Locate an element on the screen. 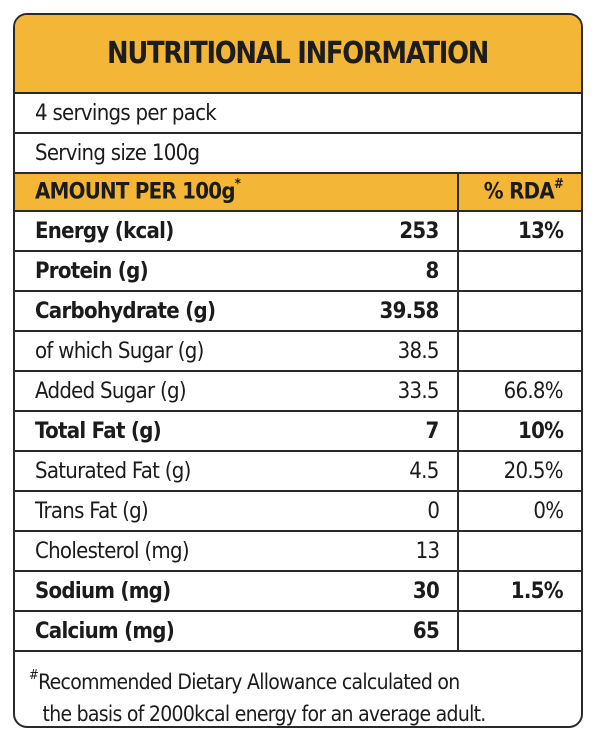 The width and height of the screenshot is (600, 739). label-title: NUTRITIONAL INFORMATION is located at coordinates (298, 53).